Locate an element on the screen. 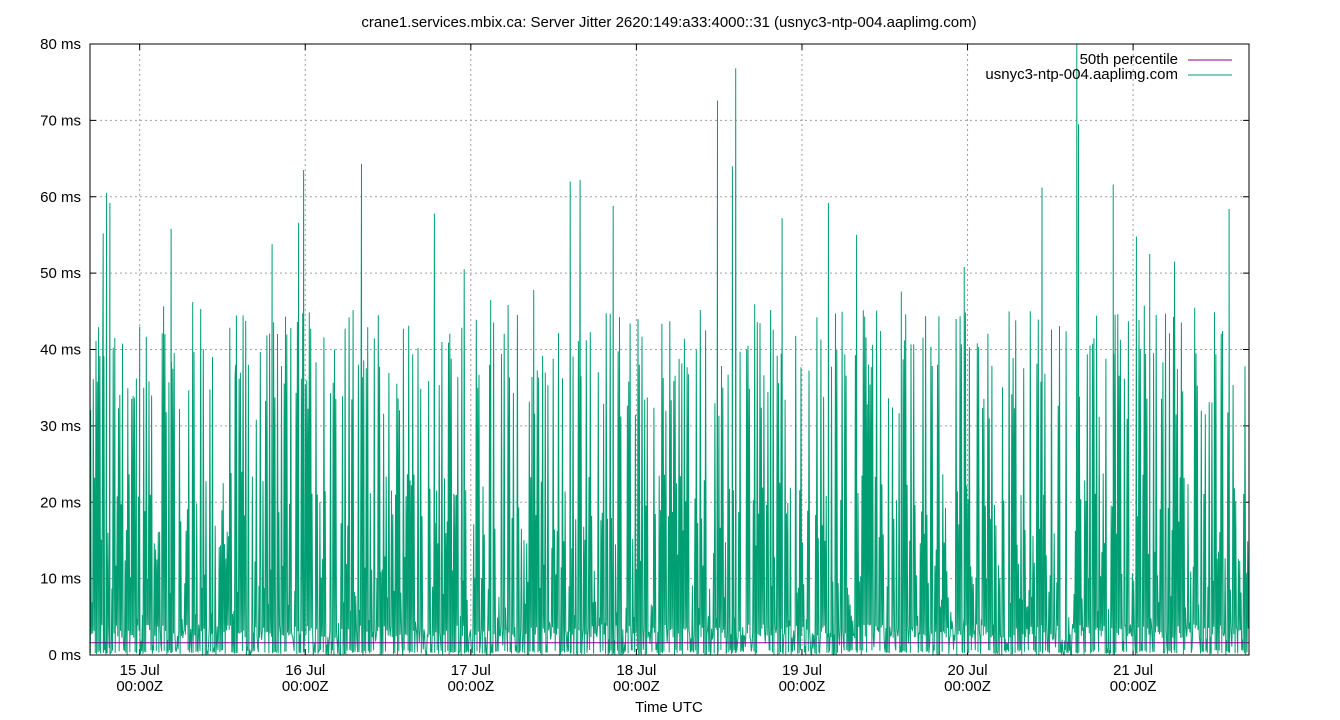  y-tick-label: 40 ms is located at coordinates (60, 350).